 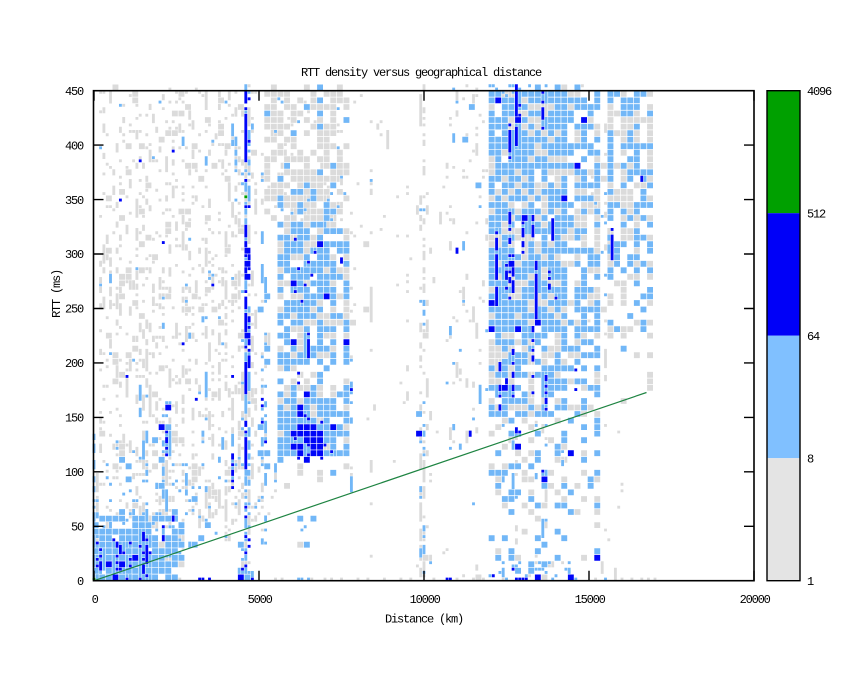 What do you see at coordinates (813, 337) in the screenshot?
I see `svg-text: 64` at bounding box center [813, 337].